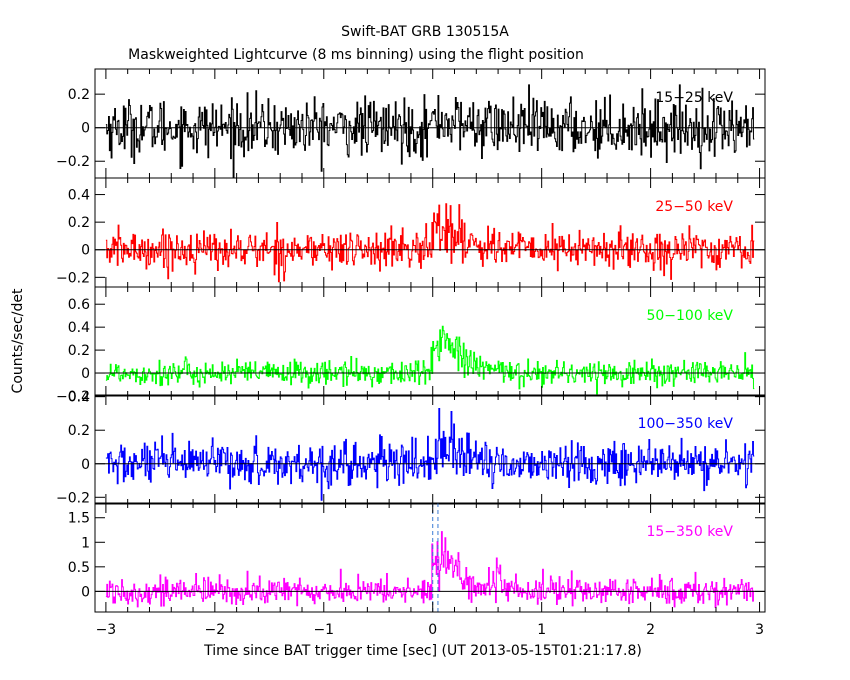 This screenshot has width=850, height=680. I want to click on x-tick-label: 2, so click(650, 630).